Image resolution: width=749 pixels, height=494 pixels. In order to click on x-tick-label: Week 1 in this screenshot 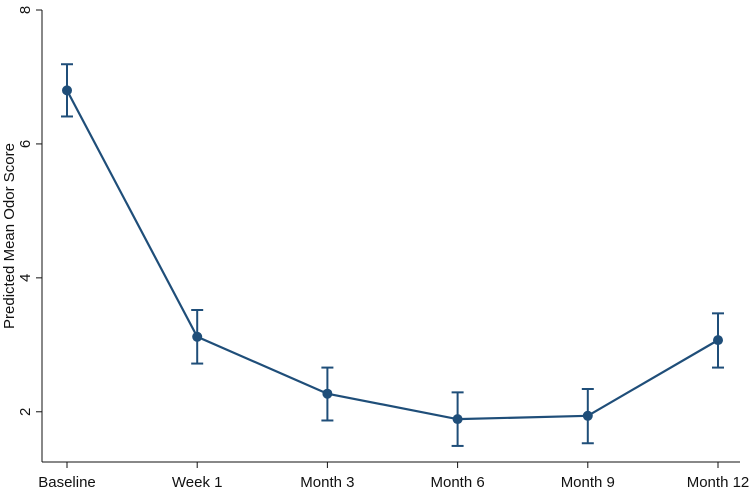, I will do `click(197, 482)`.